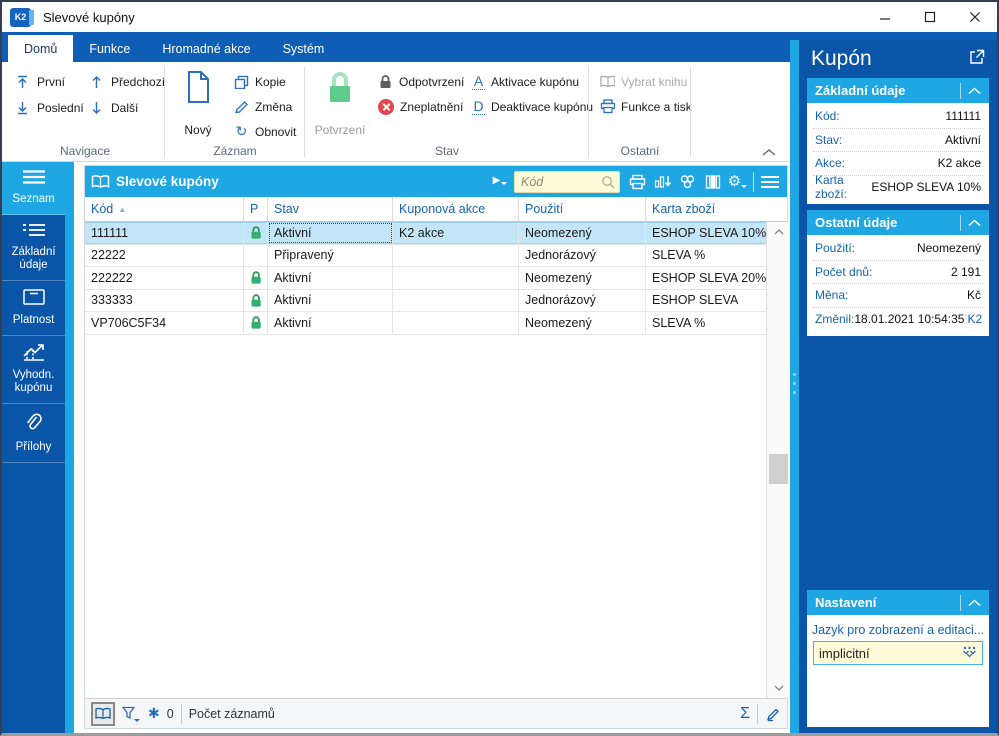 The height and width of the screenshot is (736, 999). I want to click on functions-print-button: Funkce a tisk, so click(646, 106).